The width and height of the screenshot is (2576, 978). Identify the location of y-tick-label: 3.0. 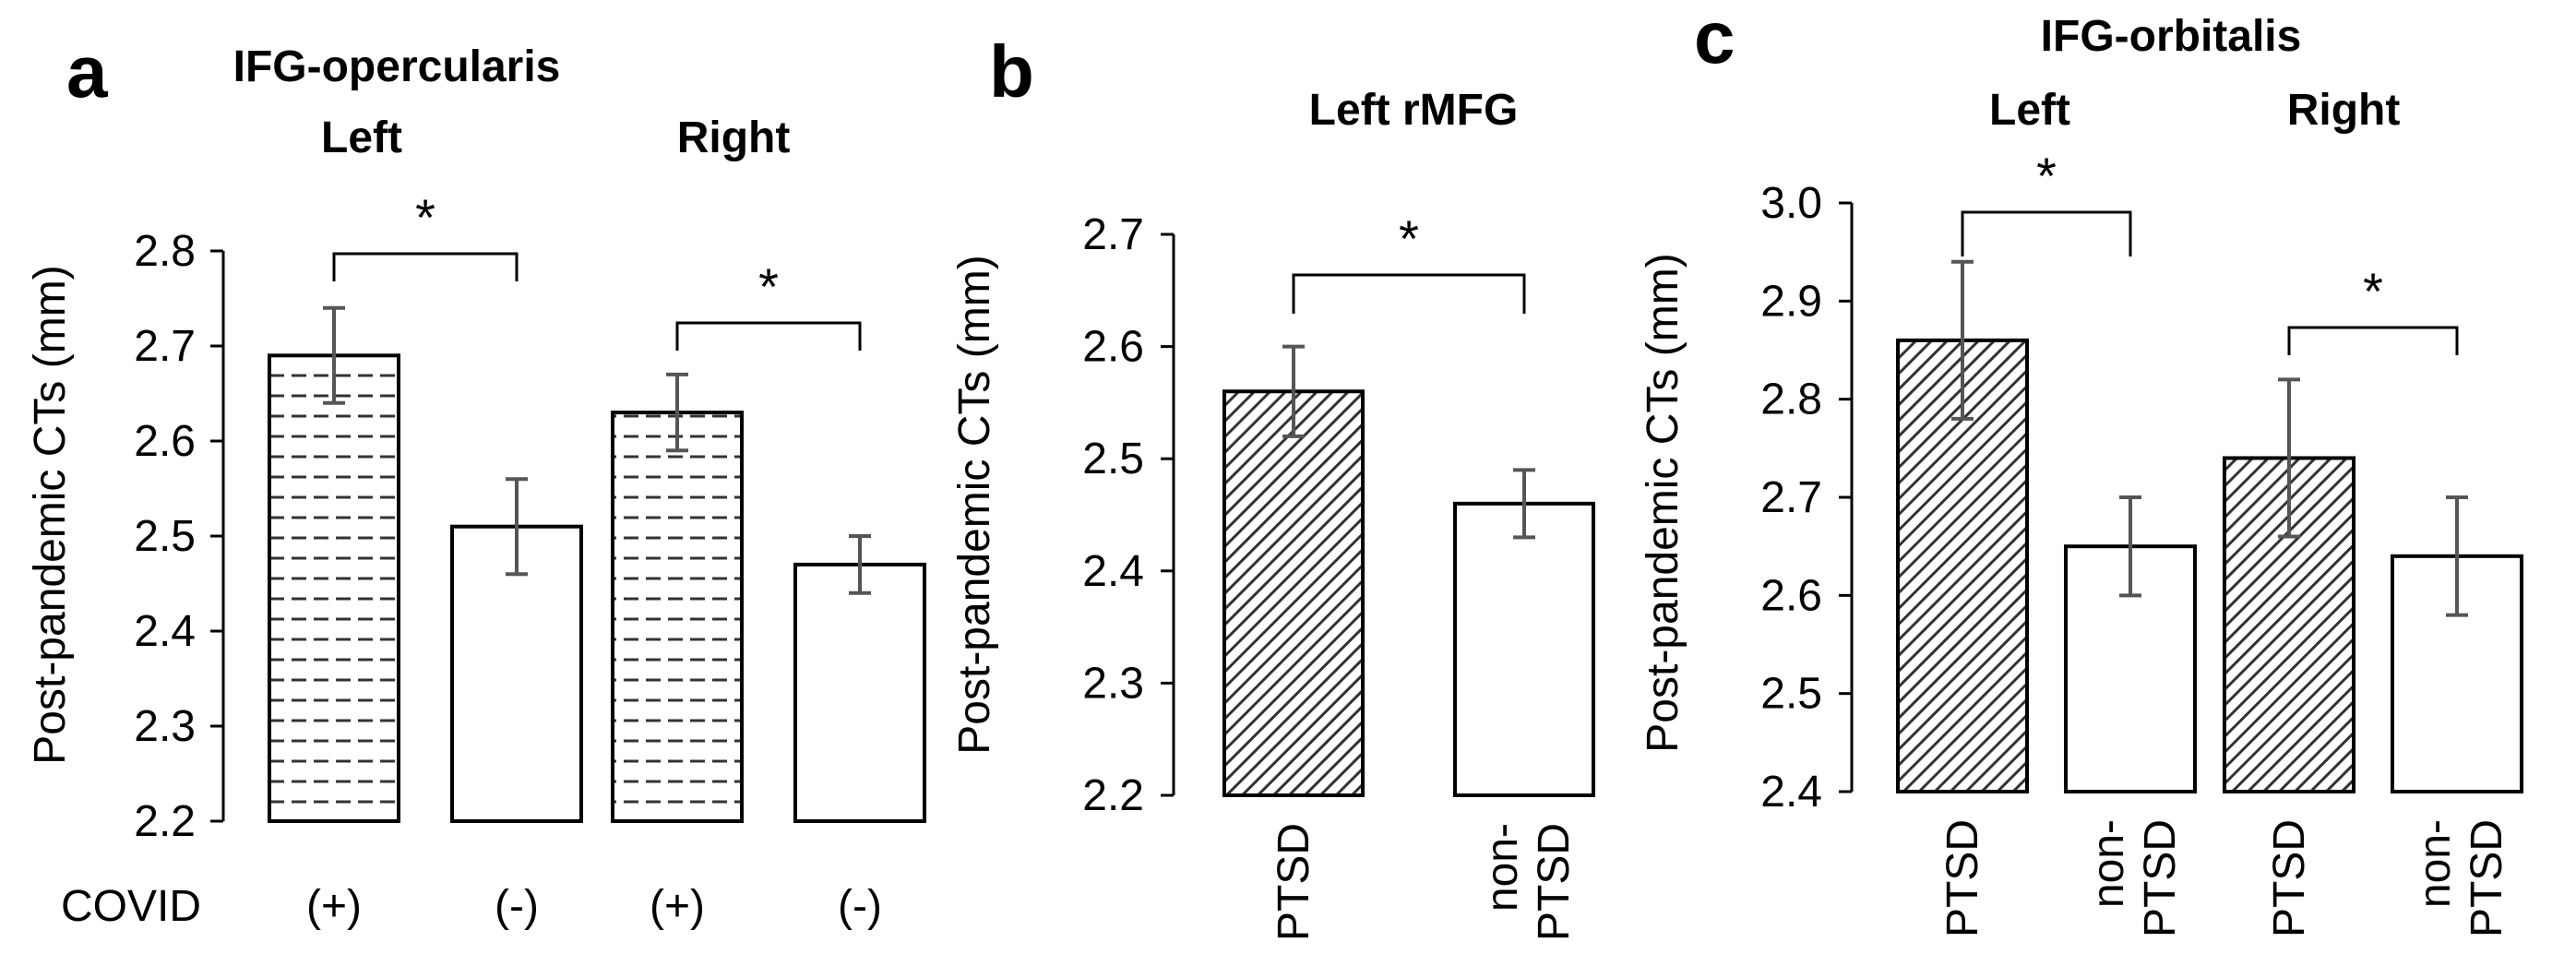
(1791, 204).